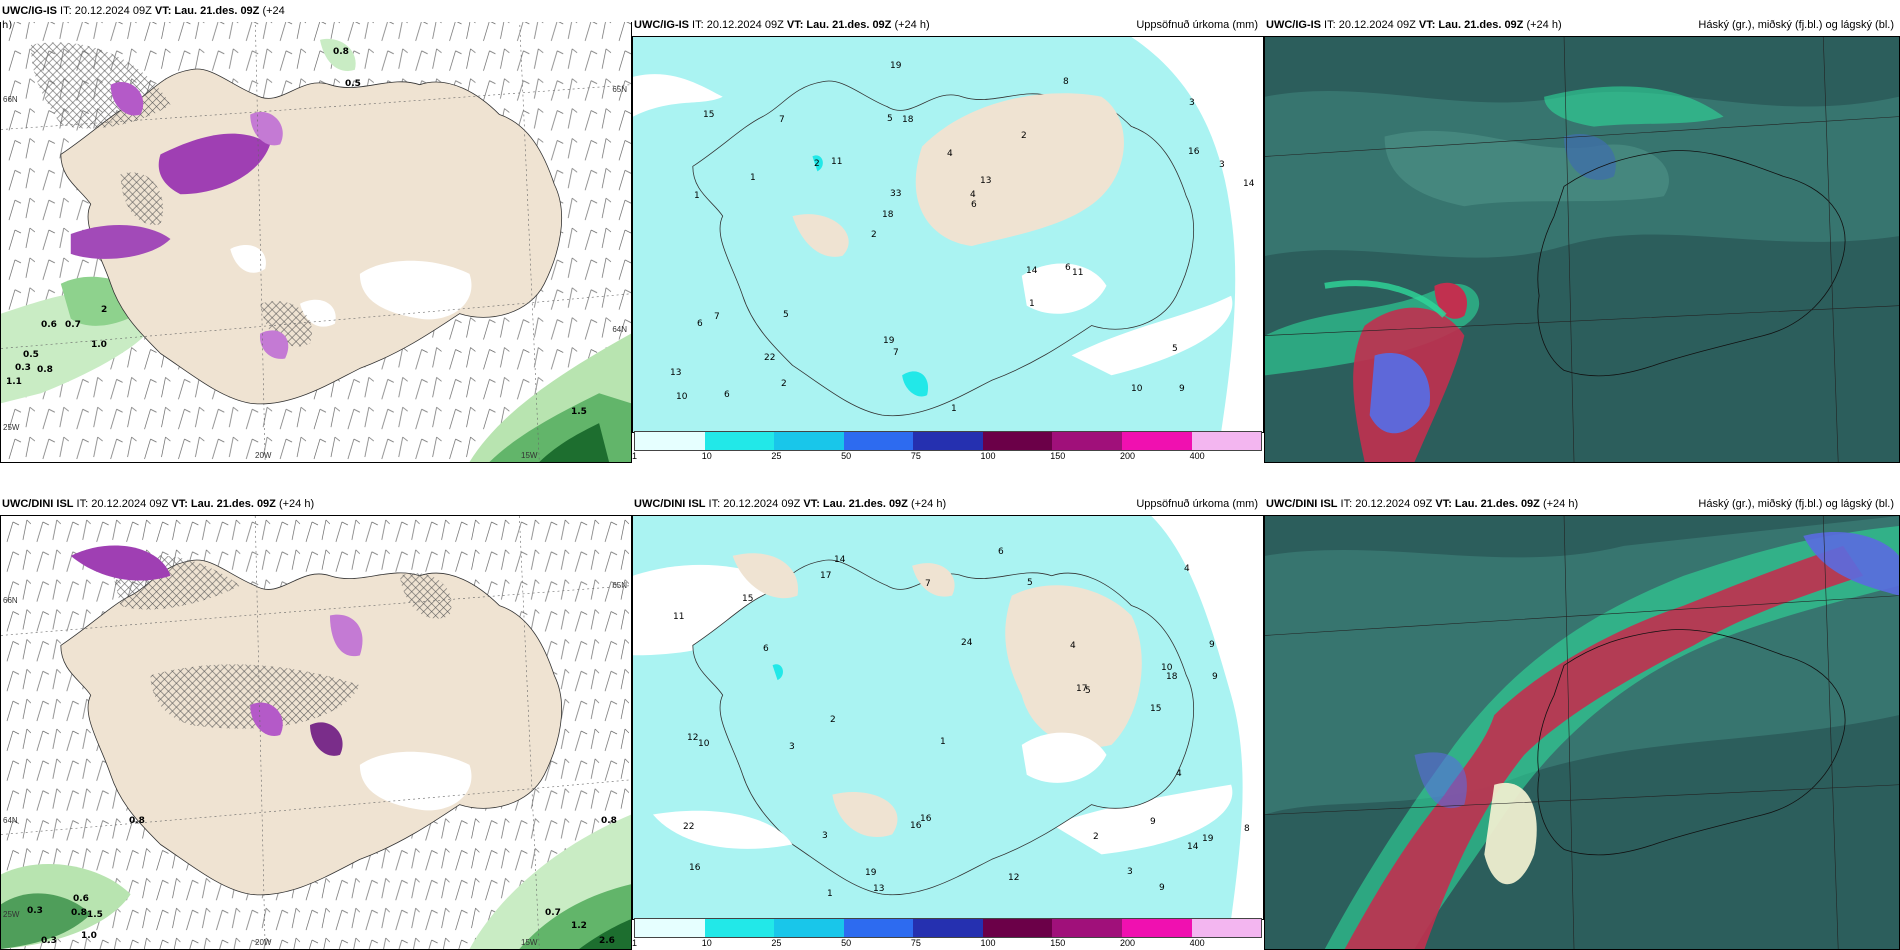  What do you see at coordinates (1066, 82) in the screenshot?
I see `precip-value: 8` at bounding box center [1066, 82].